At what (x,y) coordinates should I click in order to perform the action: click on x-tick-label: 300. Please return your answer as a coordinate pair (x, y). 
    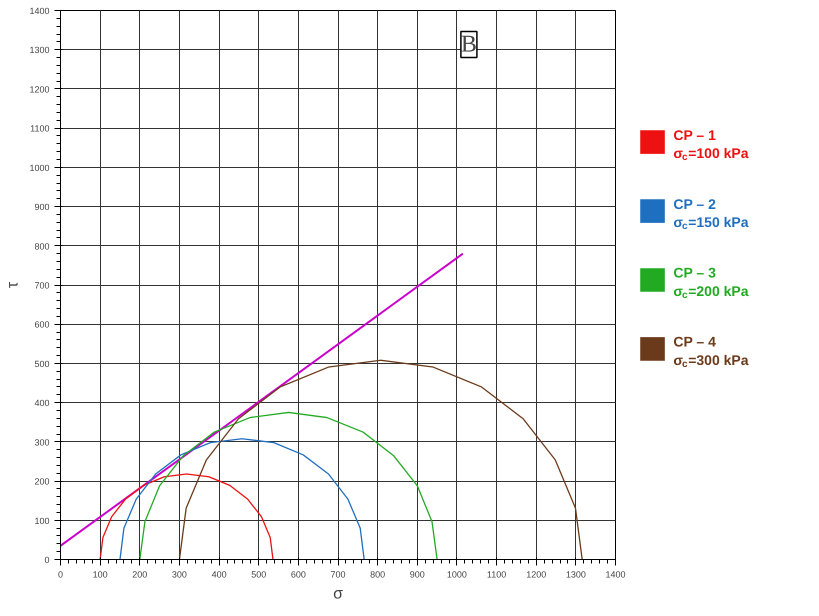
    Looking at the image, I should click on (179, 575).